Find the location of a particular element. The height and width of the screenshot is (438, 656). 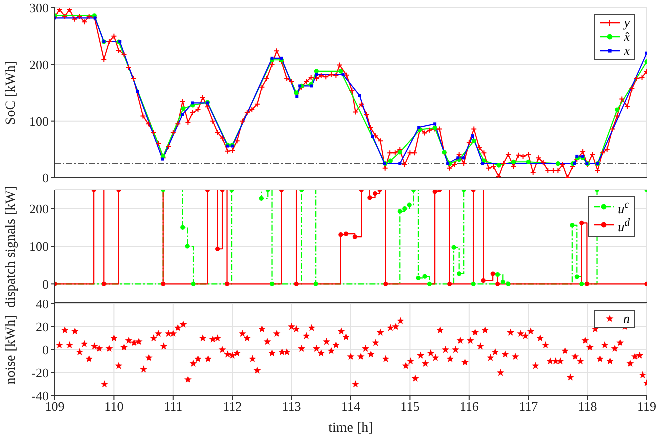

legend-label: x̂ is located at coordinates (627, 36).